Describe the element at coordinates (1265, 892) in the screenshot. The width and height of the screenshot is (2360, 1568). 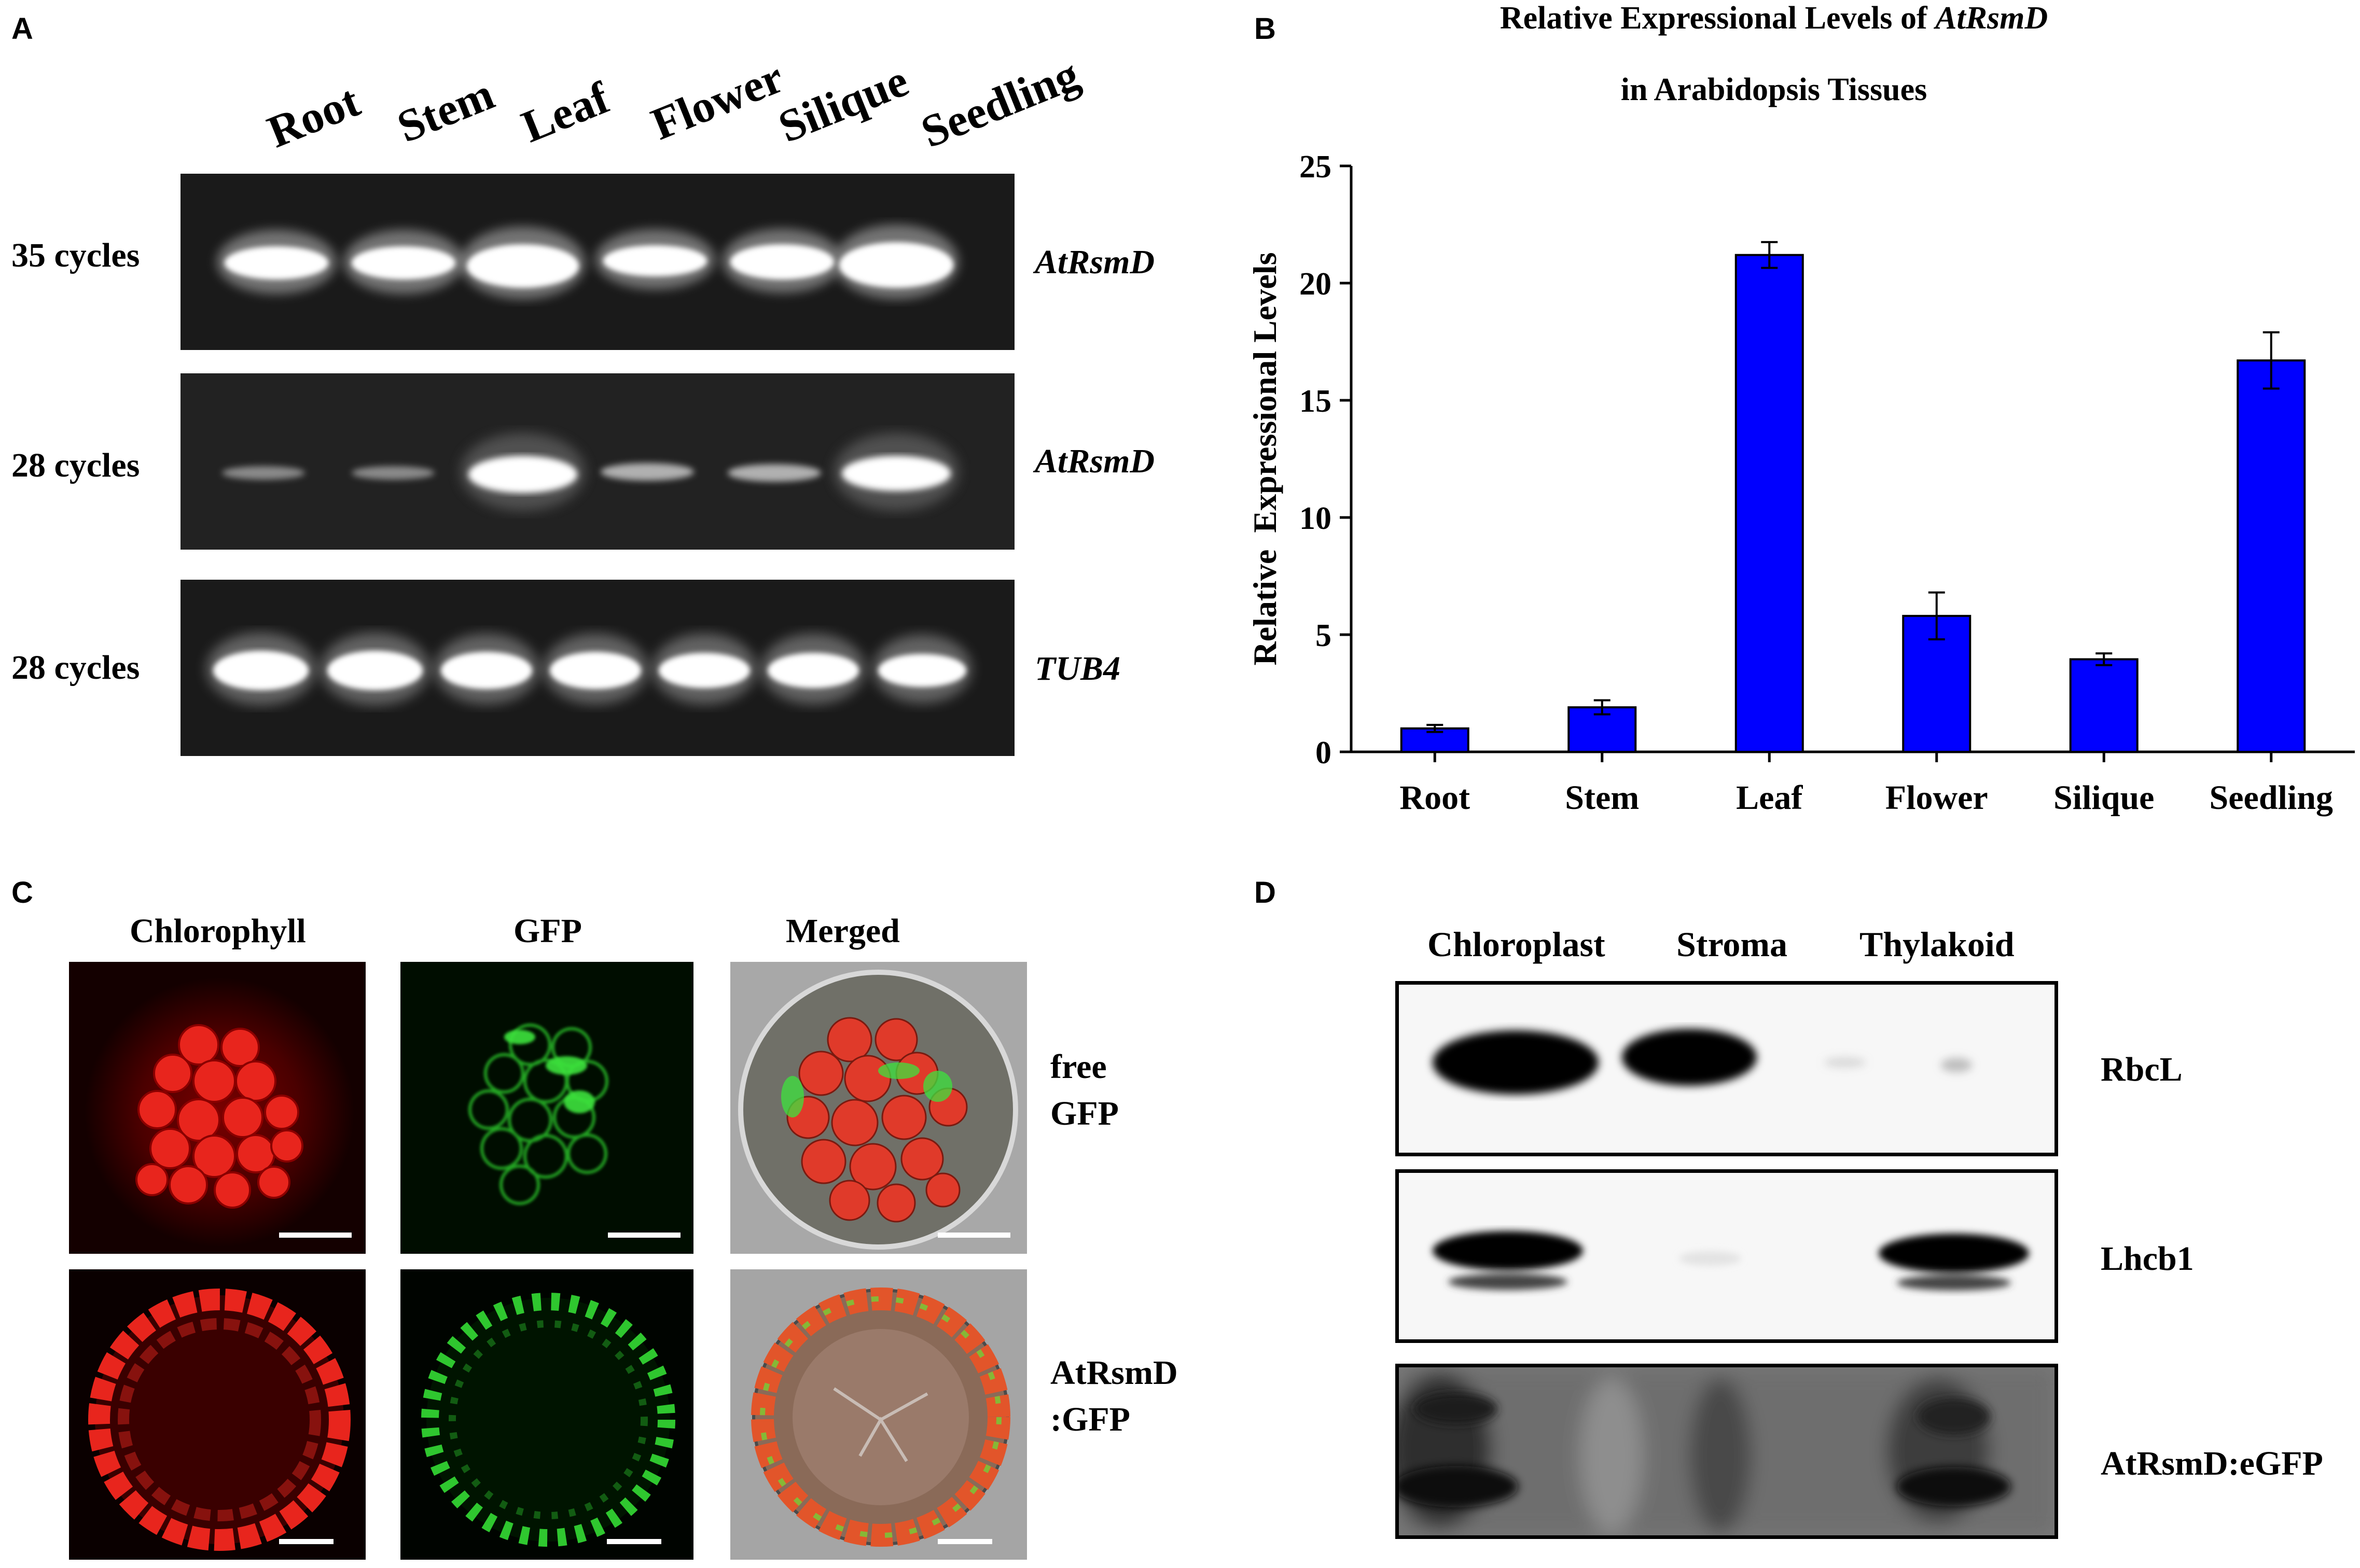
I see `panel-letter-d: D` at that location.